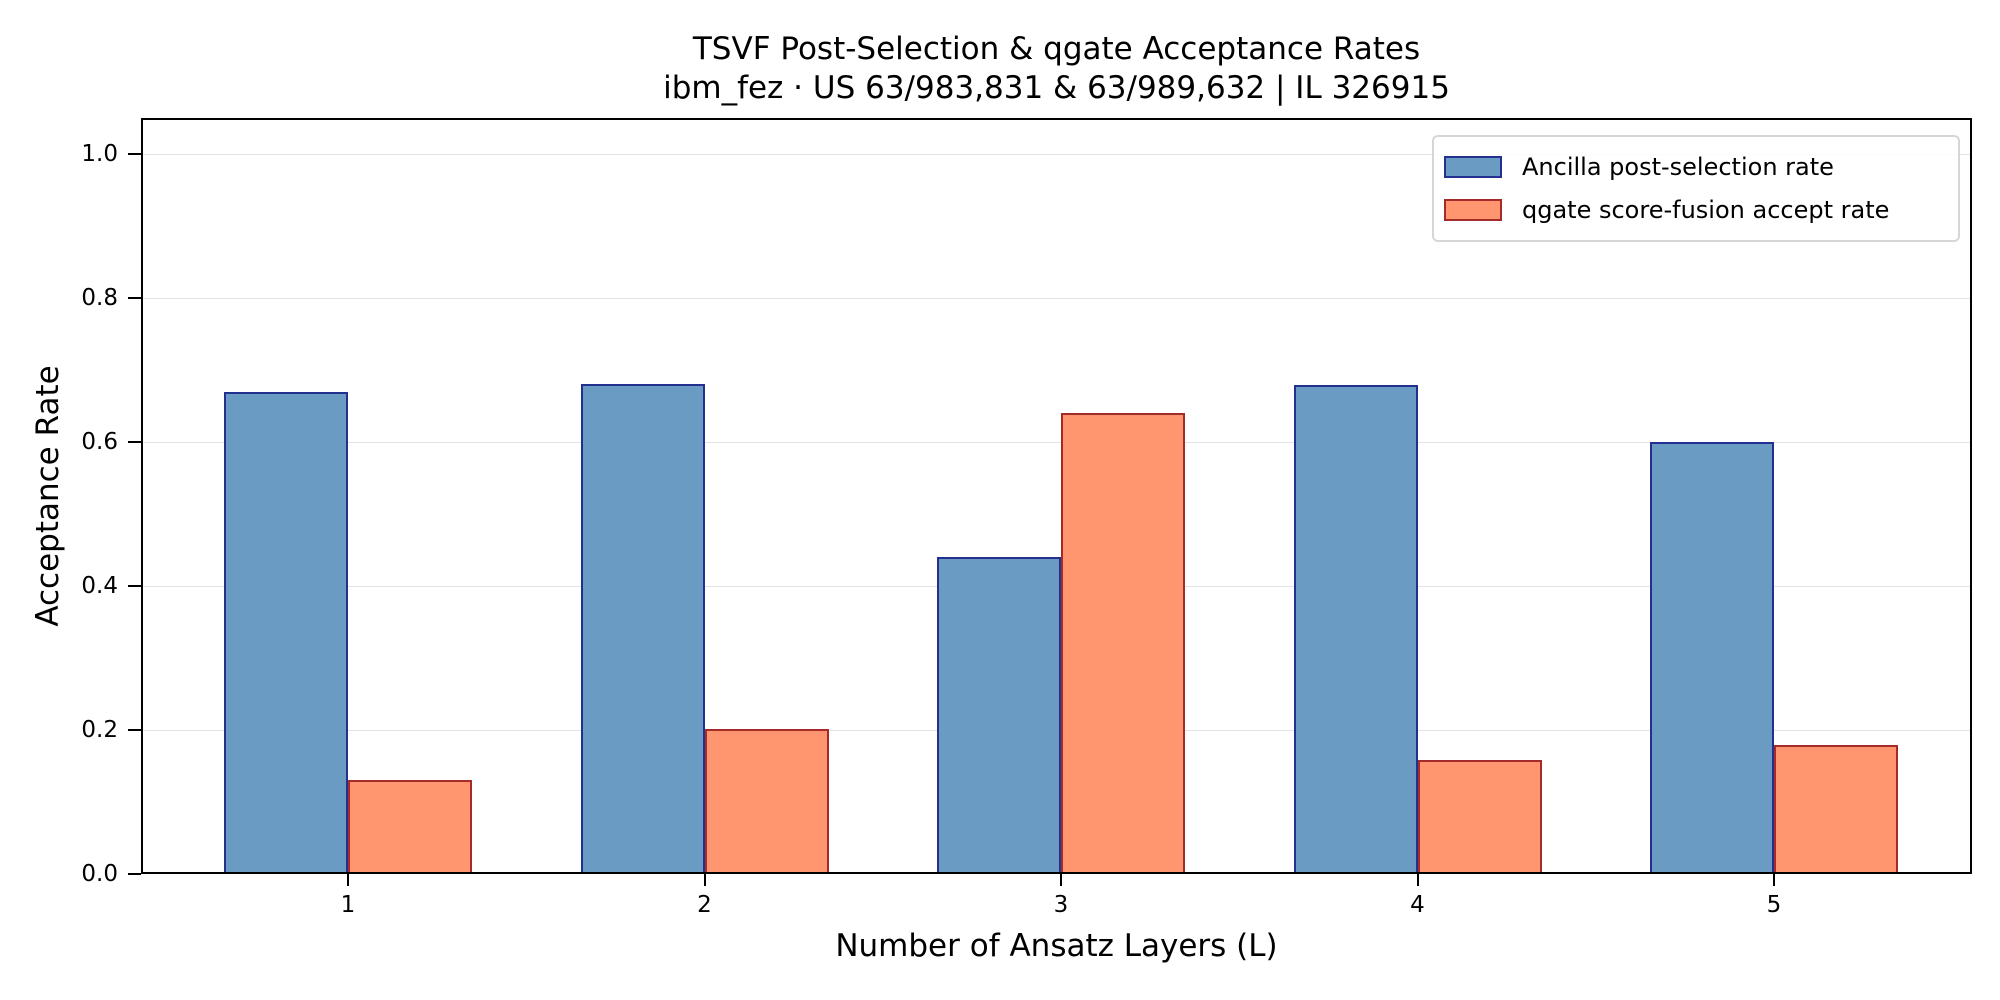 This screenshot has width=2000, height=1000. Describe the element at coordinates (286, 631) in the screenshot. I see `bar-ancilla-L1` at that location.